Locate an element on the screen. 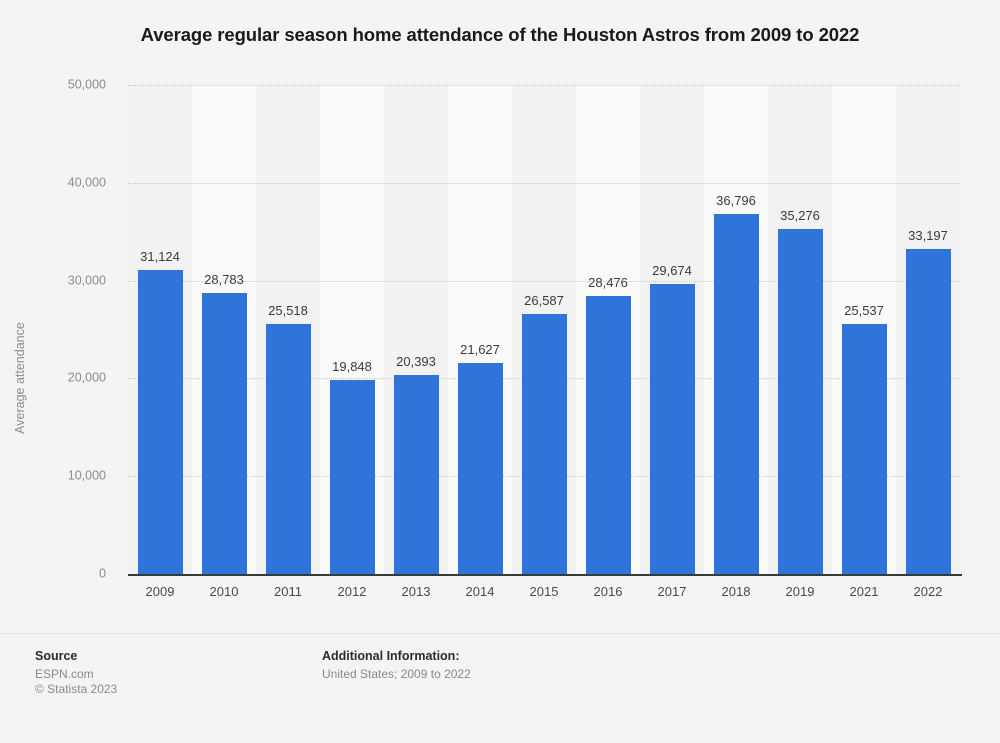 The image size is (1000, 743). x-axis-tick-label: 2015 is located at coordinates (544, 591).